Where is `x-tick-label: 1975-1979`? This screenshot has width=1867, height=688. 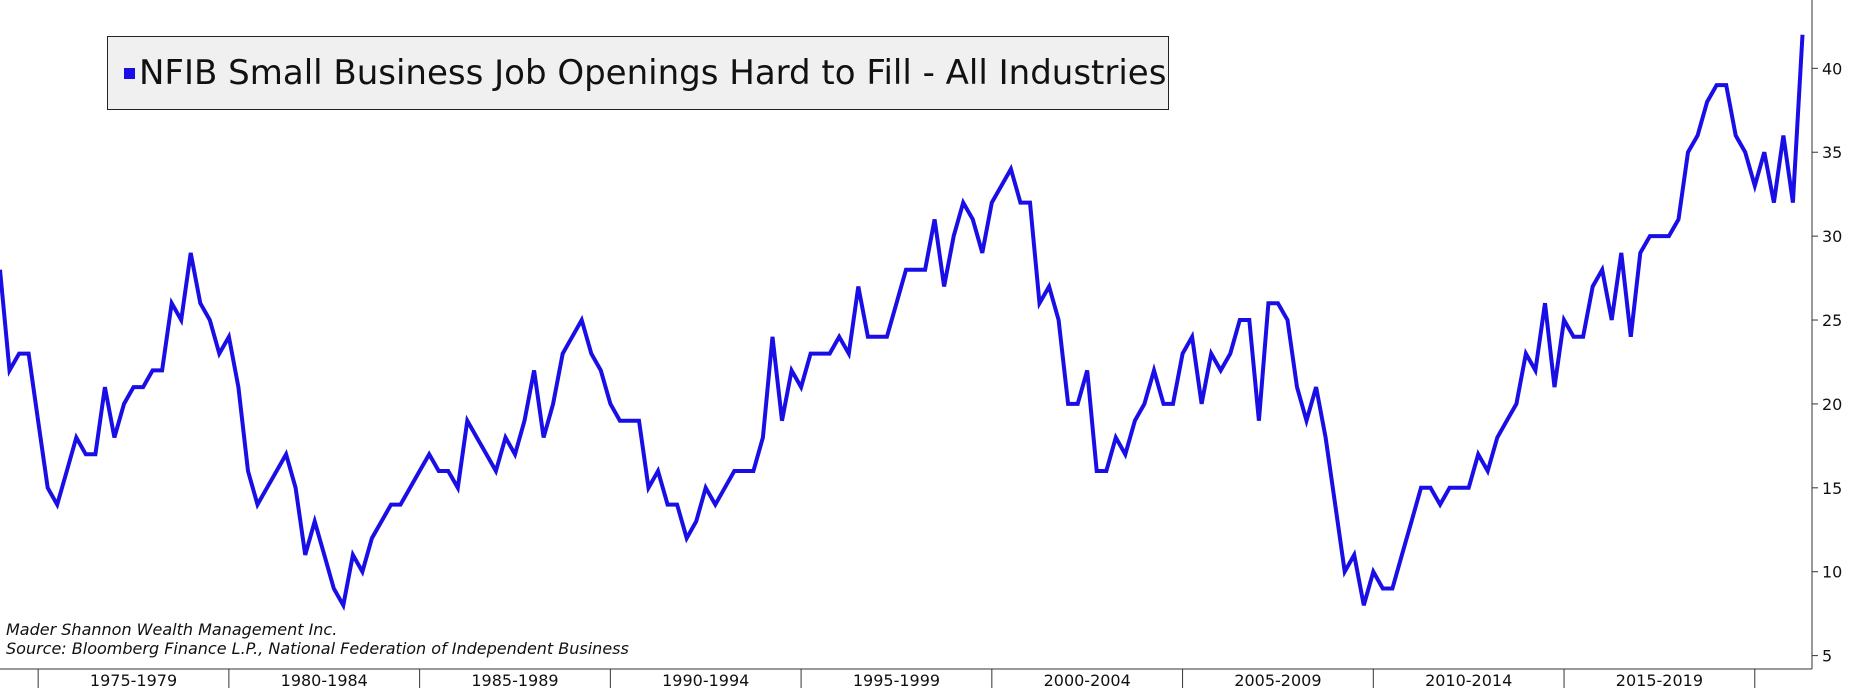 x-tick-label: 1975-1979 is located at coordinates (133, 679).